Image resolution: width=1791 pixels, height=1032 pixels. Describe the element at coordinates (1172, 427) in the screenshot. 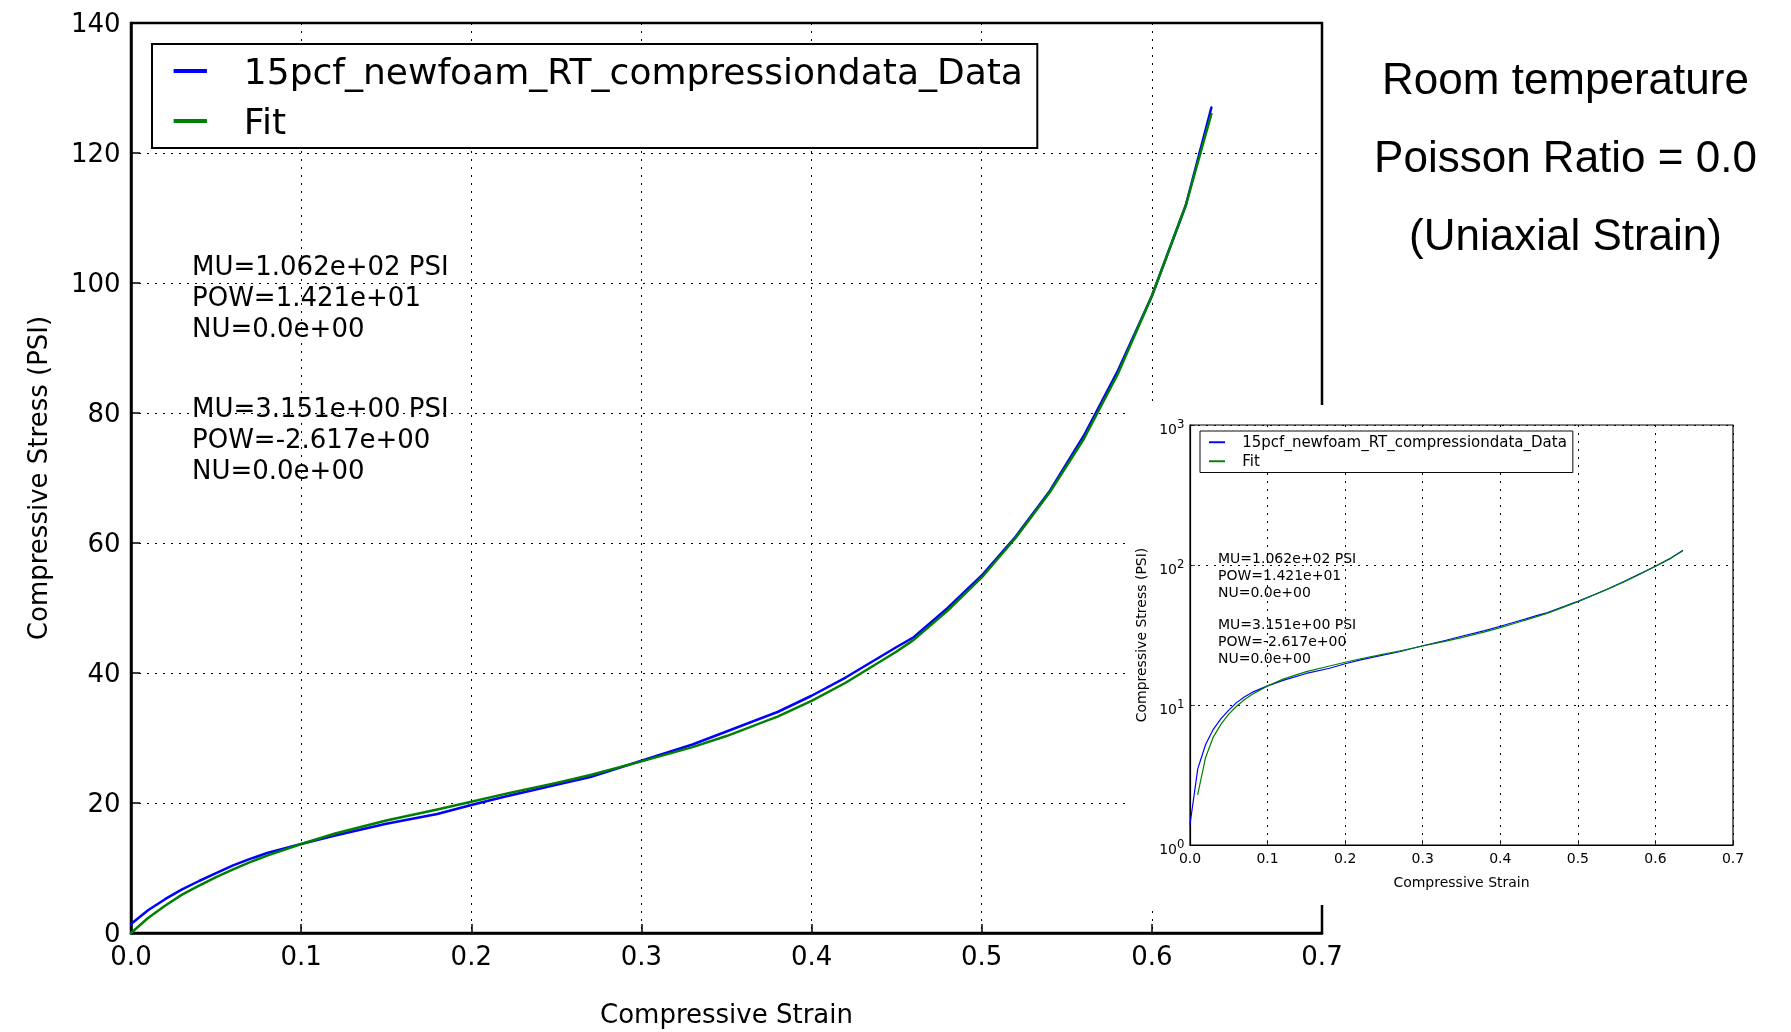

I see `y-tick-label: 10$^{3}$` at that location.